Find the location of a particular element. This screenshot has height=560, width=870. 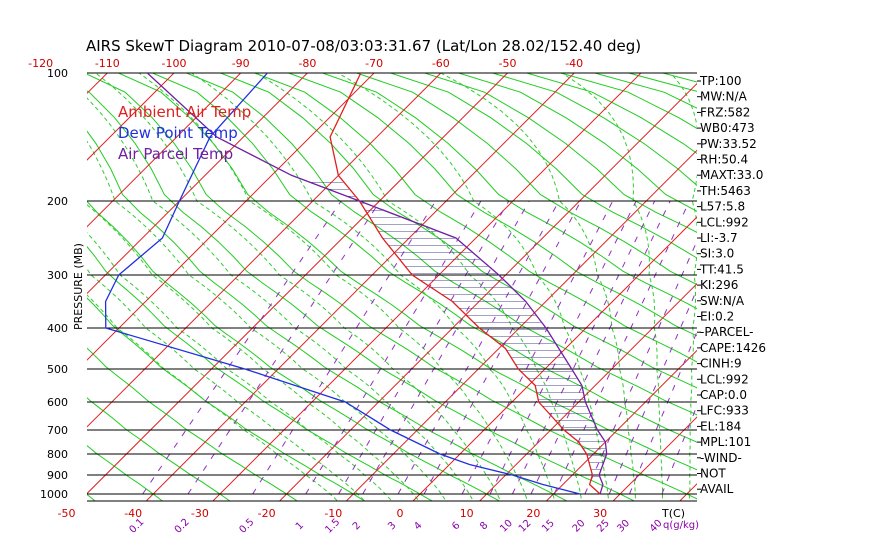

stat-entry: LCL:992 is located at coordinates (724, 379).